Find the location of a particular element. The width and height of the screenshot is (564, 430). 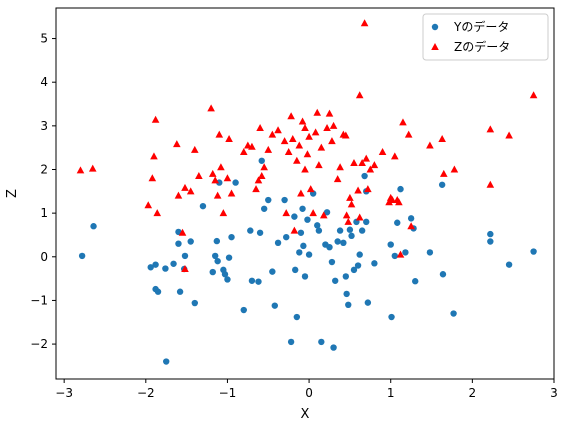

x-tick-label-1: −2 is located at coordinates (146, 393).